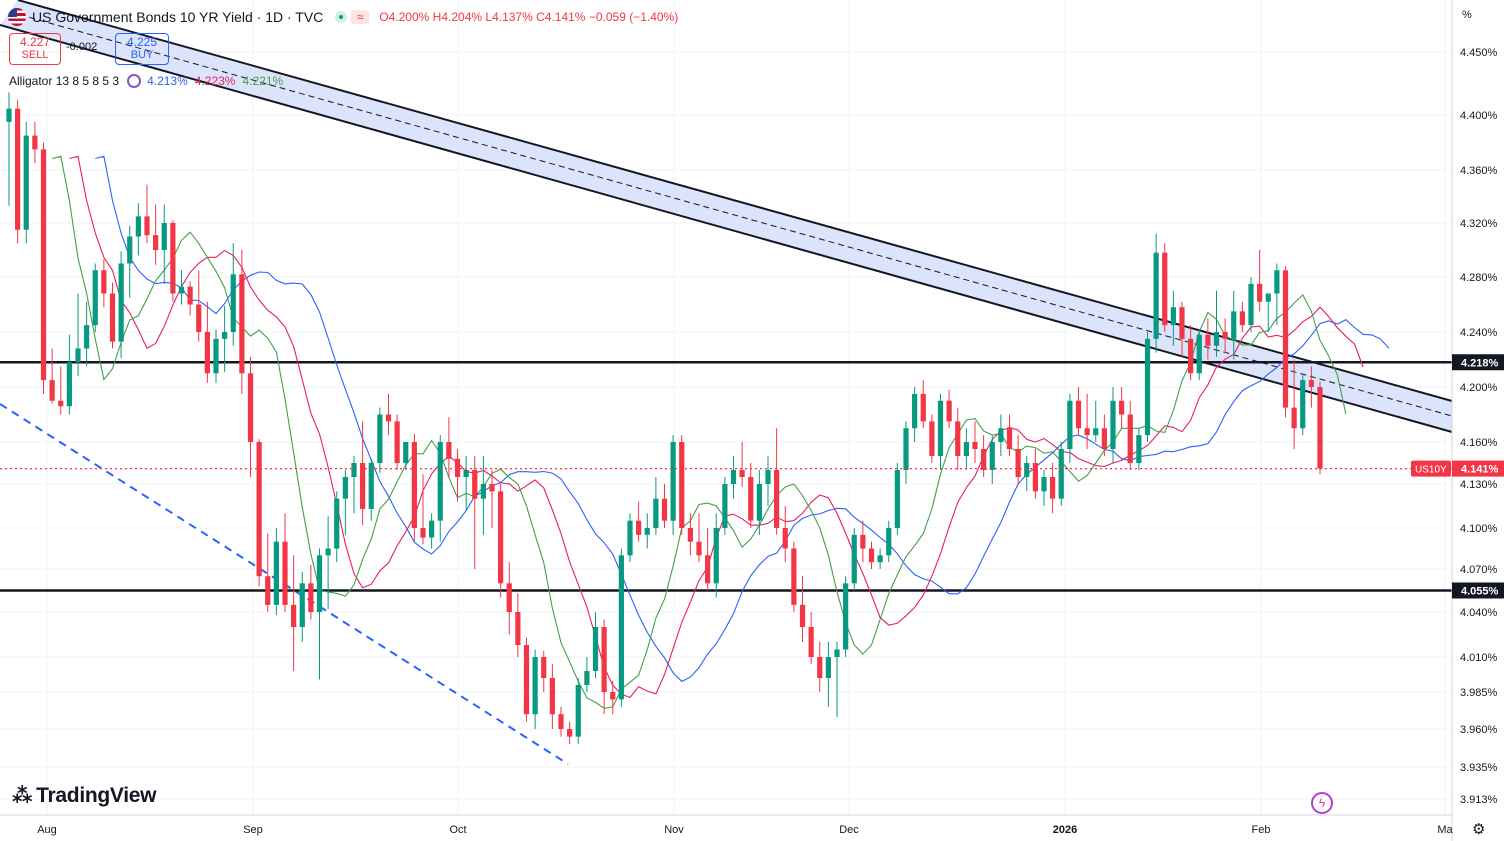  Describe the element at coordinates (35, 49) in the screenshot. I see `sell-button: 4.227 SELL` at that location.